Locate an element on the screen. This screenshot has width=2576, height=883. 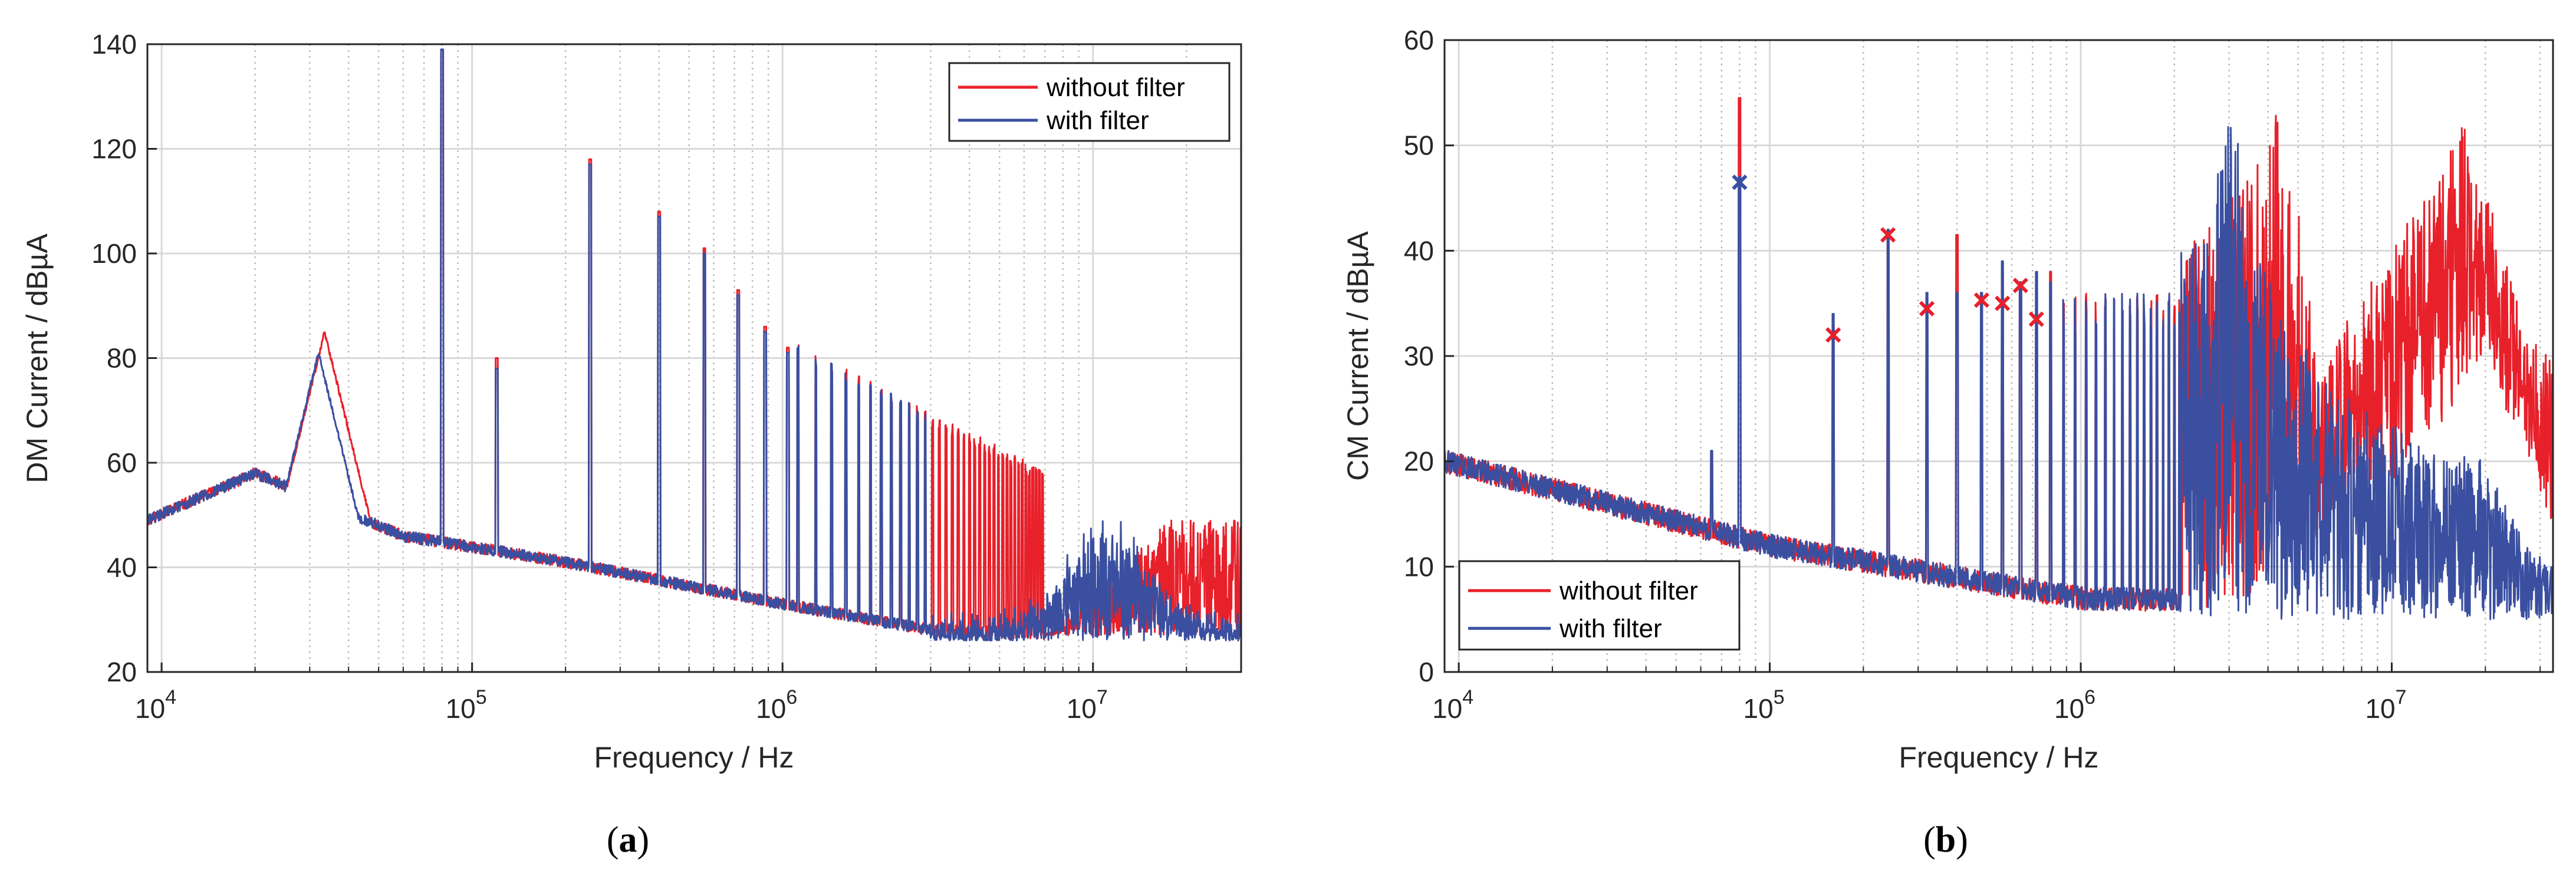
y-tick-label: 120 is located at coordinates (114, 149).